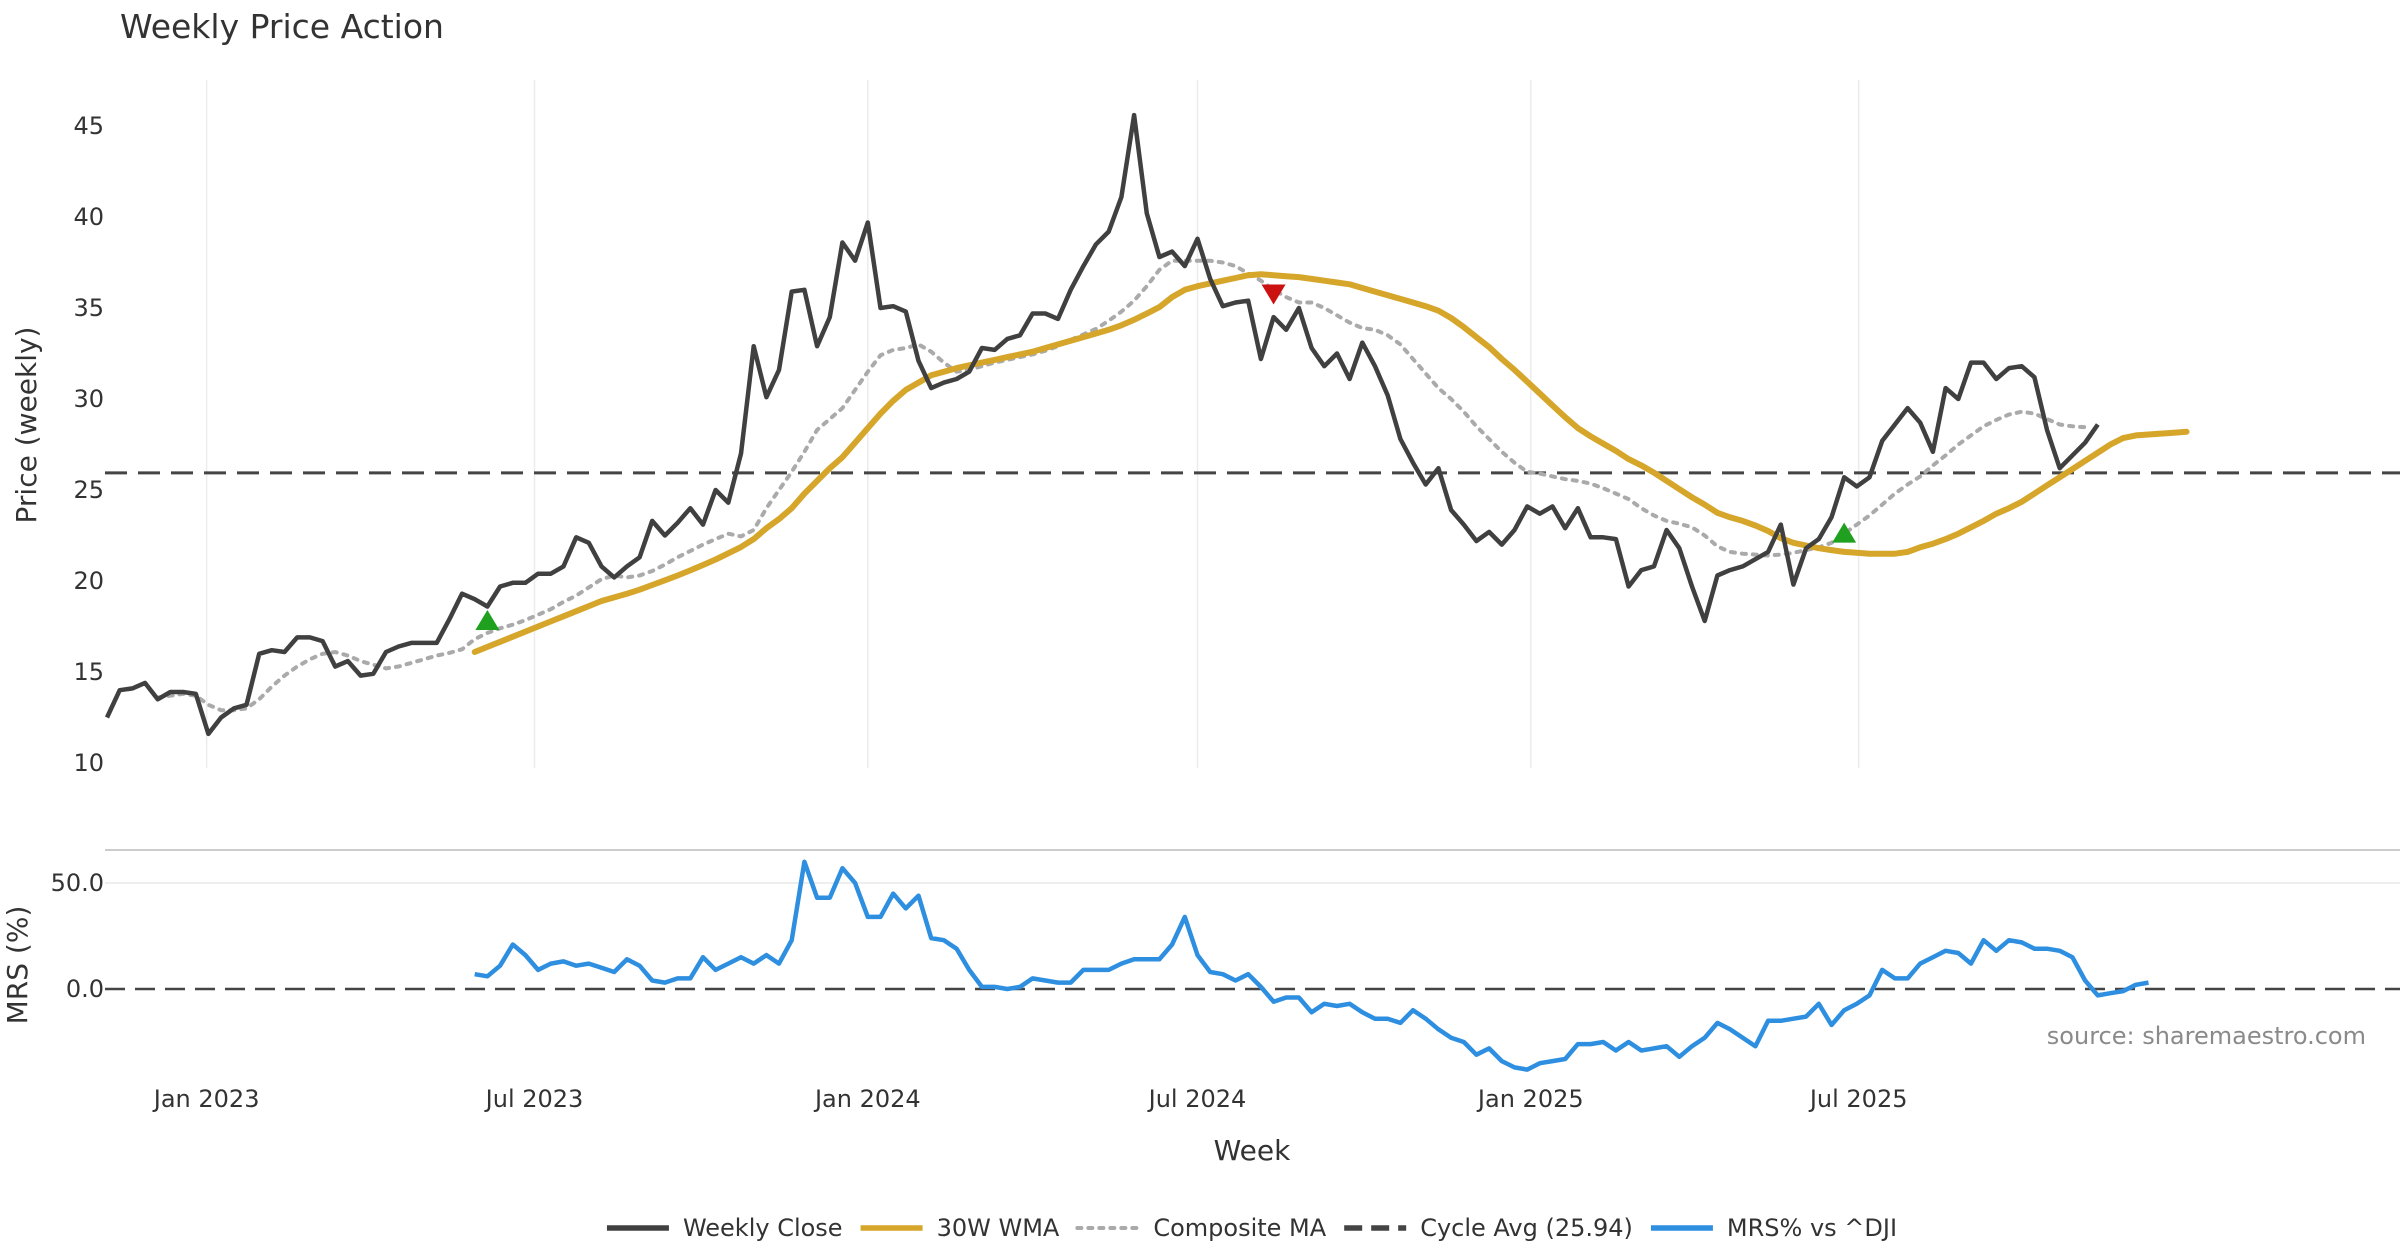 The height and width of the screenshot is (1260, 2400). What do you see at coordinates (88, 672) in the screenshot?
I see `price-y-tick-label: 15` at bounding box center [88, 672].